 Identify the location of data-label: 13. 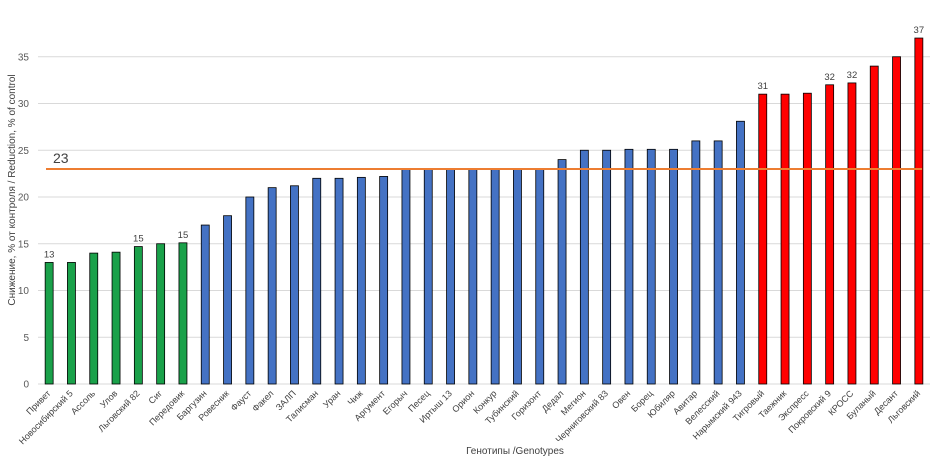
(49, 254).